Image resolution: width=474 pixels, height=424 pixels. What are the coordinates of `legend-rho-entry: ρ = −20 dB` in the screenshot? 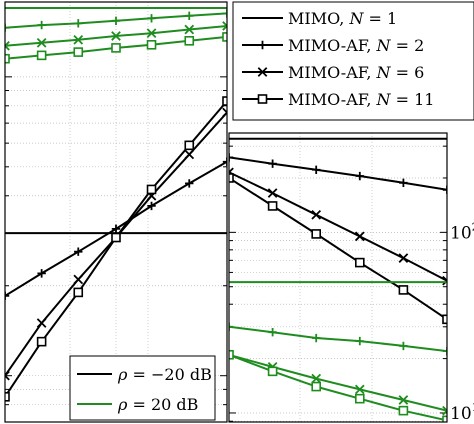 It's located at (144, 374).